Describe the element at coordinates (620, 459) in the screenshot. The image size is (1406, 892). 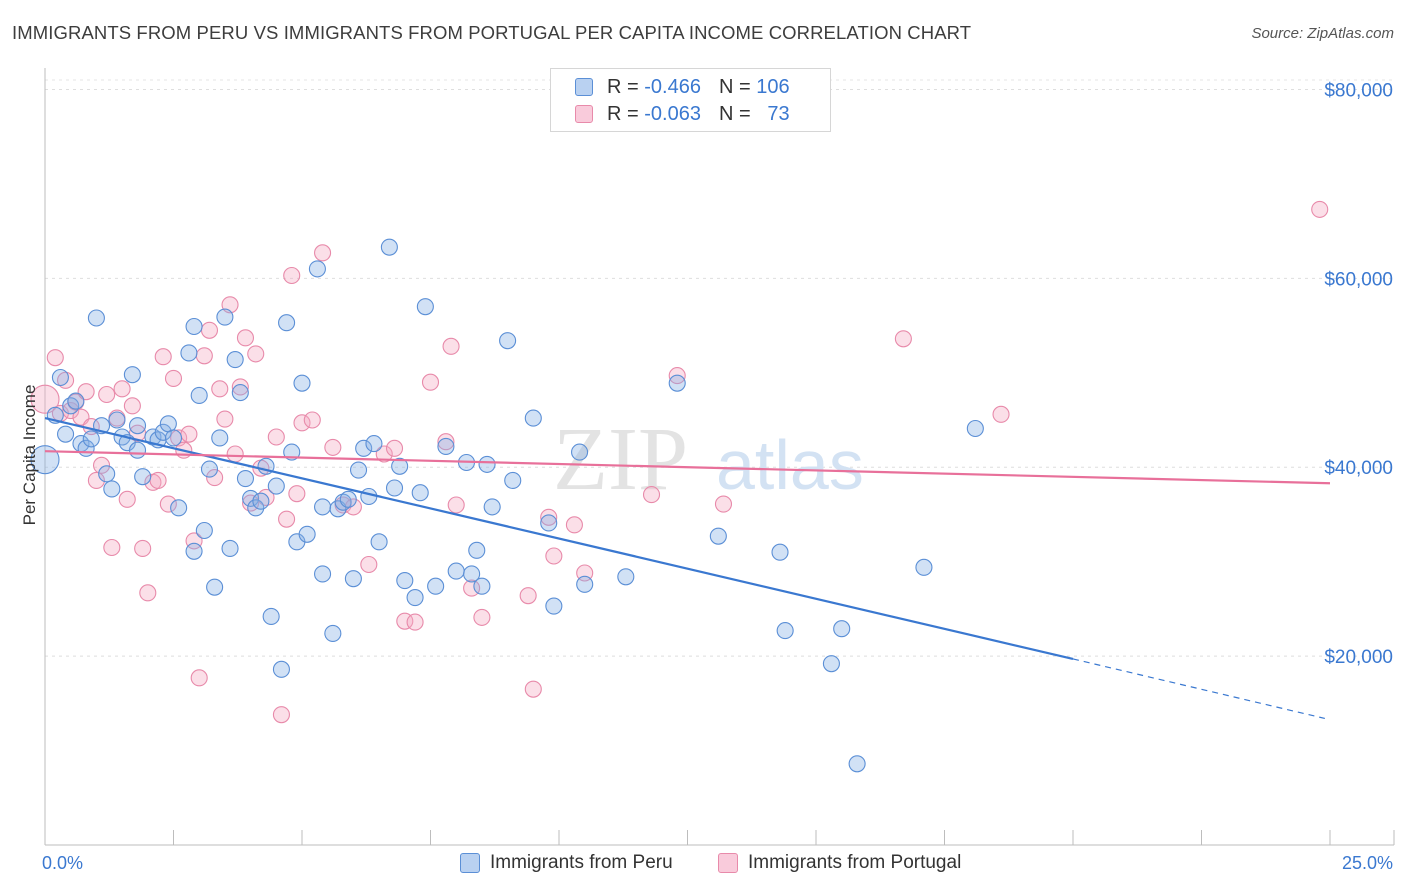
I see `watermark-zip: ZIP` at that location.